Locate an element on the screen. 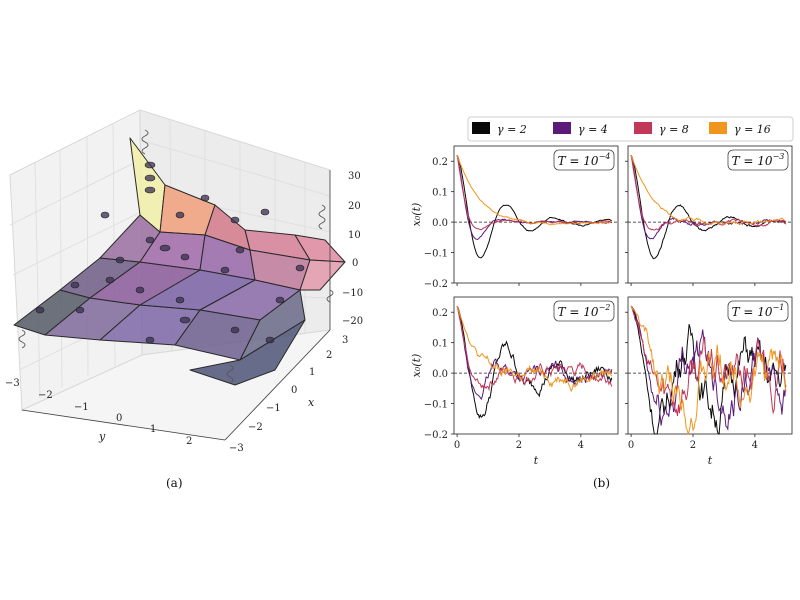 The image size is (800, 600). subplot: T = 10−3 is located at coordinates (709, 215).